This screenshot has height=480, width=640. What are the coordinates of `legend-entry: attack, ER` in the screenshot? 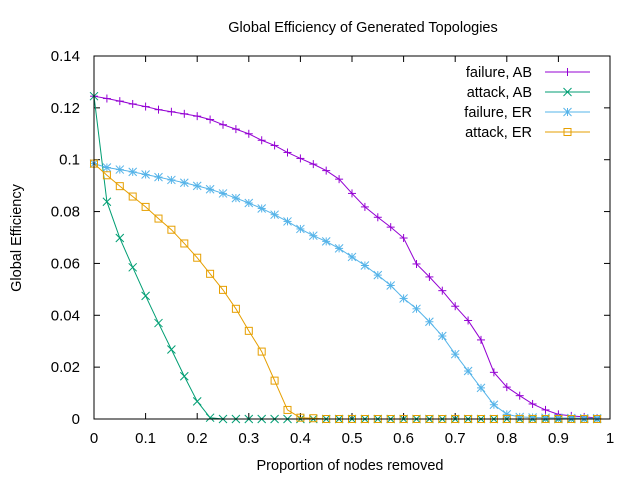 It's located at (527, 133).